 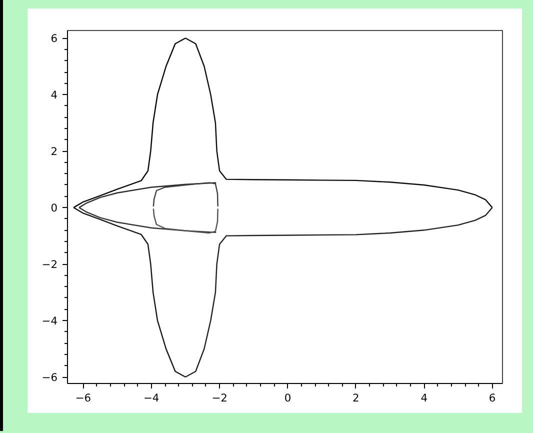 What do you see at coordinates (50, 321) in the screenshot?
I see `y-tick-label: −4` at bounding box center [50, 321].